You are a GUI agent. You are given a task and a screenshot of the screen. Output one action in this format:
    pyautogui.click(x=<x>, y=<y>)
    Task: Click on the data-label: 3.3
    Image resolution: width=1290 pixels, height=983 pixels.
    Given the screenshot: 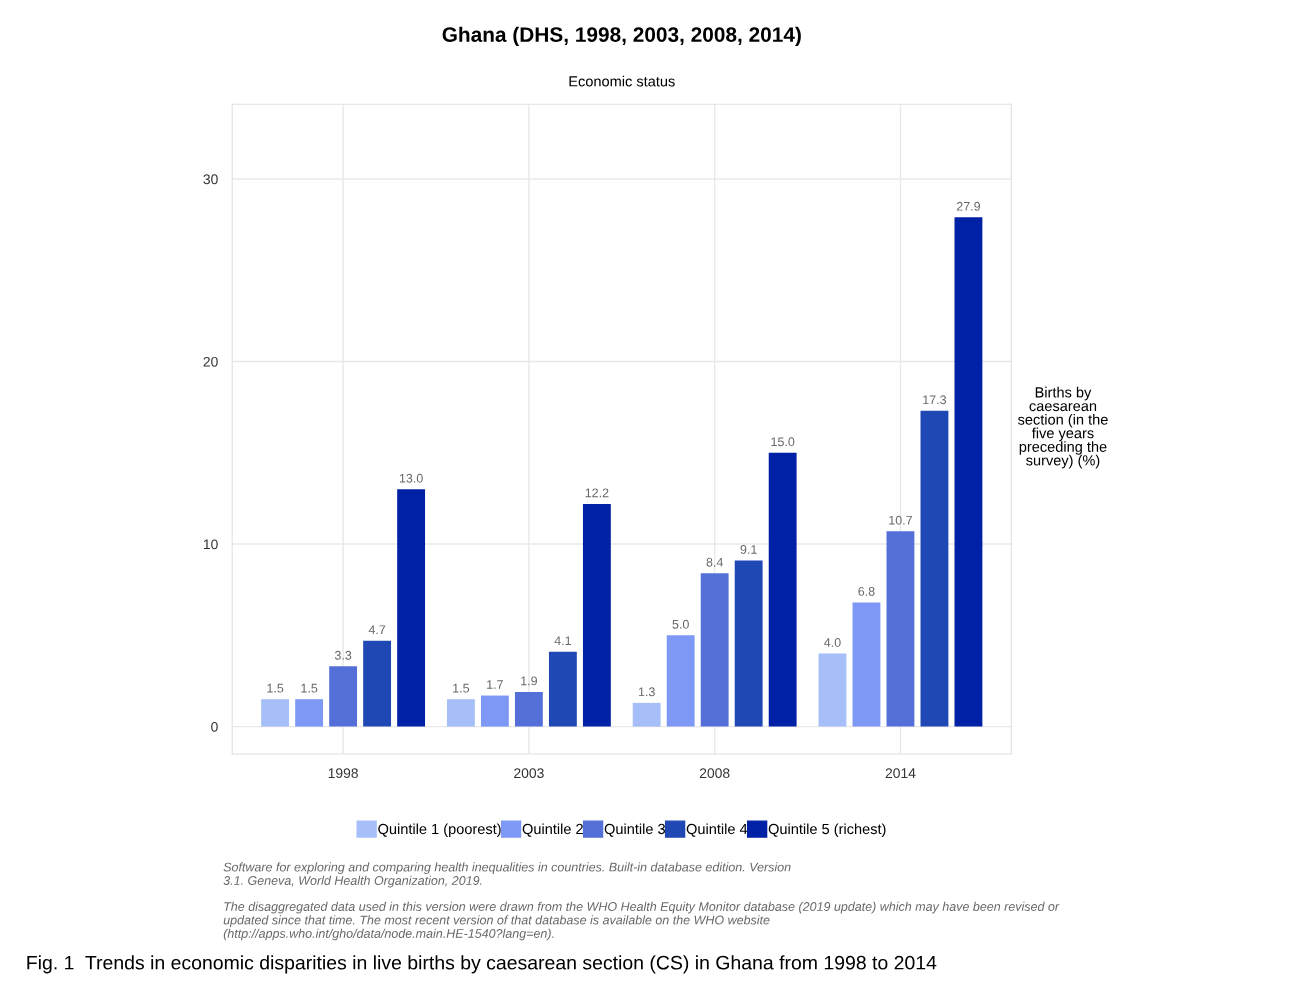 What is the action you would take?
    pyautogui.click(x=343, y=655)
    